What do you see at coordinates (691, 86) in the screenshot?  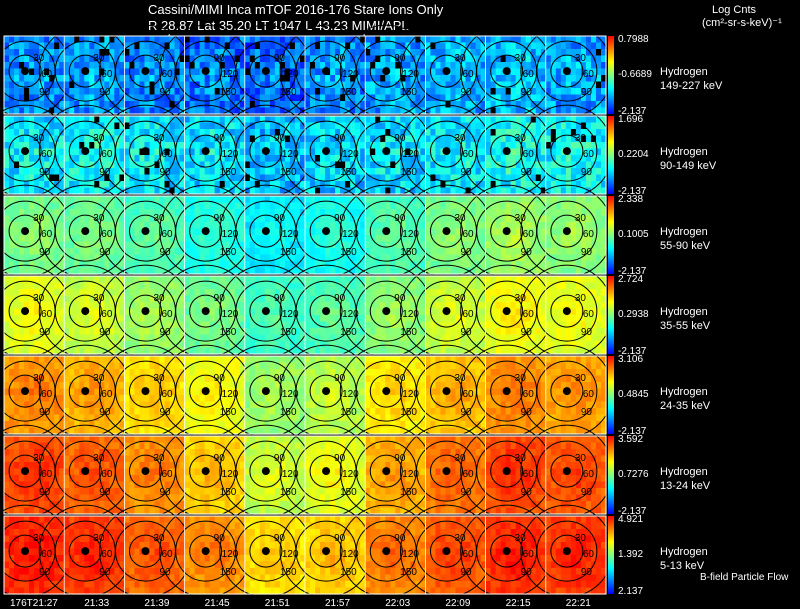 I see `energy-range-label: 149-227 keV` at bounding box center [691, 86].